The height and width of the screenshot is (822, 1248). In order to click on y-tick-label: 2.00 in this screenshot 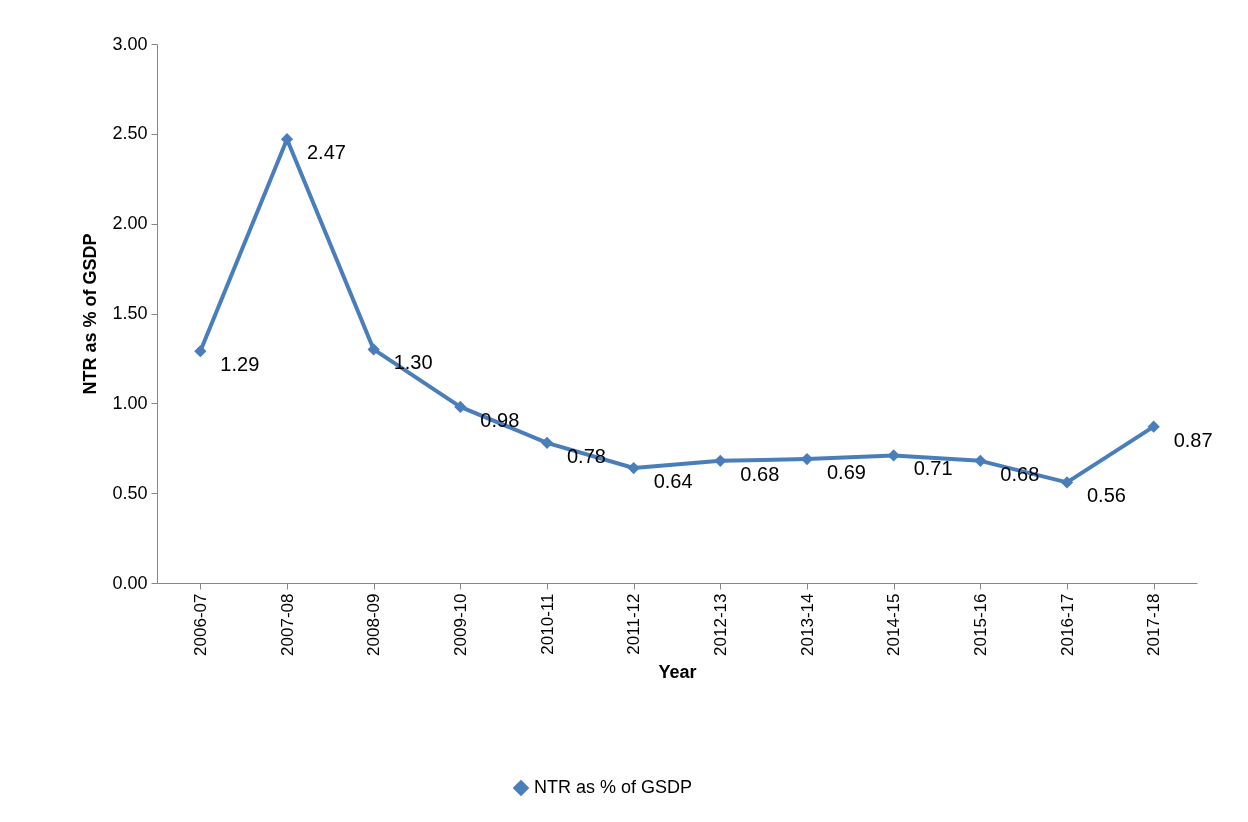, I will do `click(130, 223)`.